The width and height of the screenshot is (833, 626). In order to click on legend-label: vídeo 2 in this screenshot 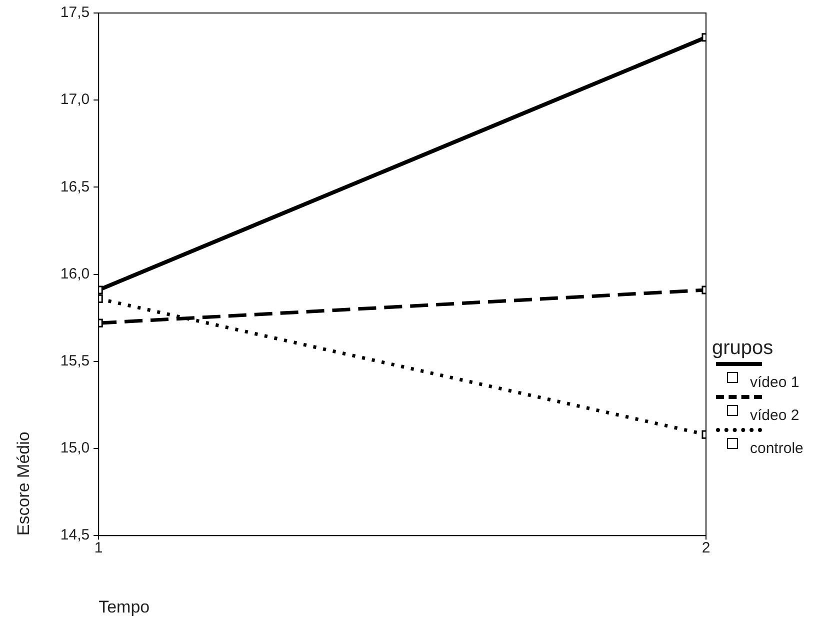, I will do `click(775, 415)`.